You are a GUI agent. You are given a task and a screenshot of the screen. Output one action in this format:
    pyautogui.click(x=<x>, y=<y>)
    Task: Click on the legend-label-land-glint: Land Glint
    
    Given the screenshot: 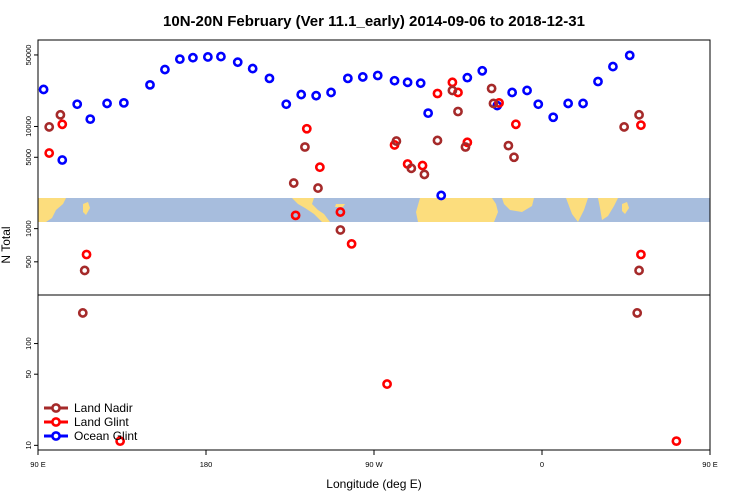 What is the action you would take?
    pyautogui.click(x=101, y=422)
    